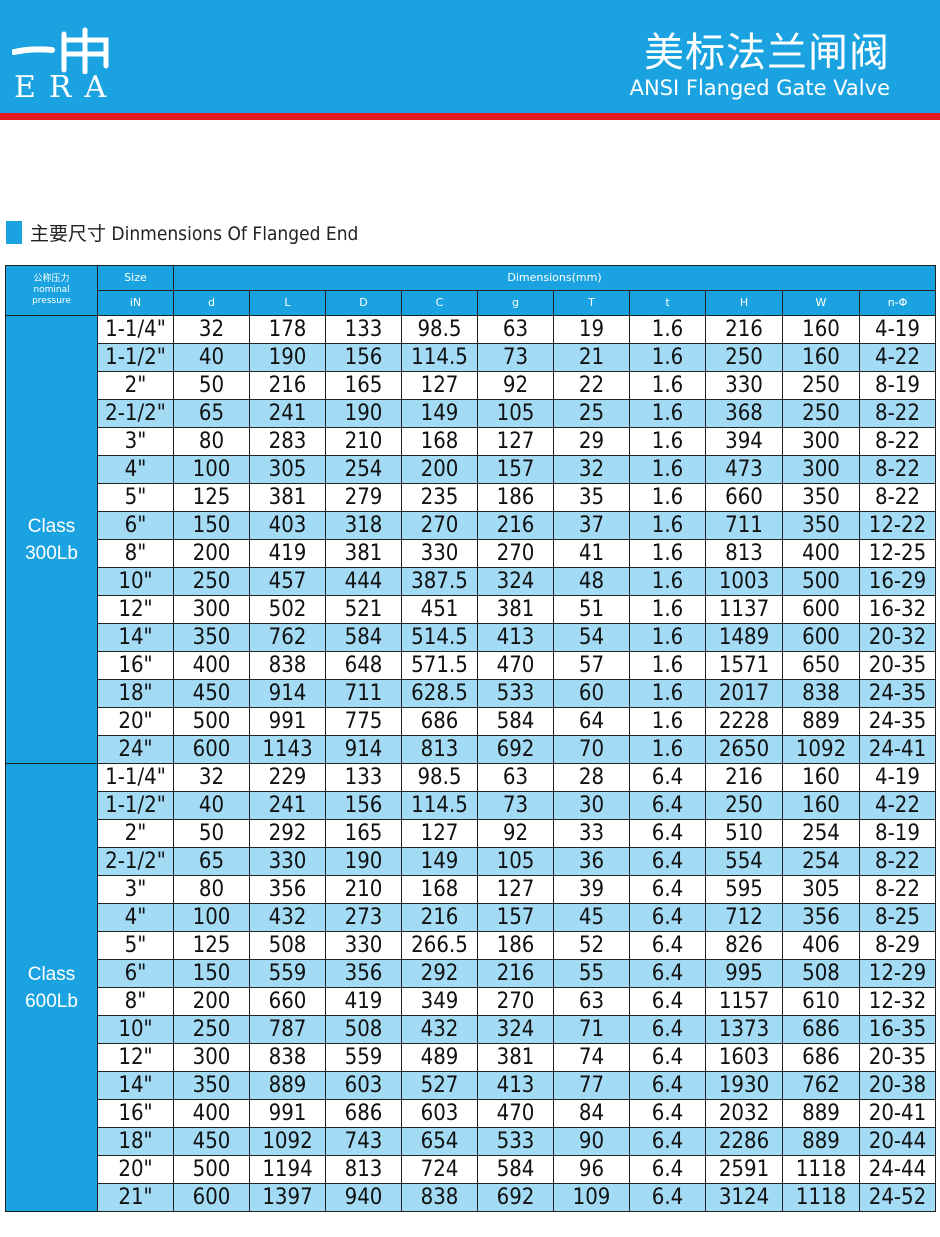  What do you see at coordinates (897, 329) in the screenshot?
I see `table-cell: 4-19` at bounding box center [897, 329].